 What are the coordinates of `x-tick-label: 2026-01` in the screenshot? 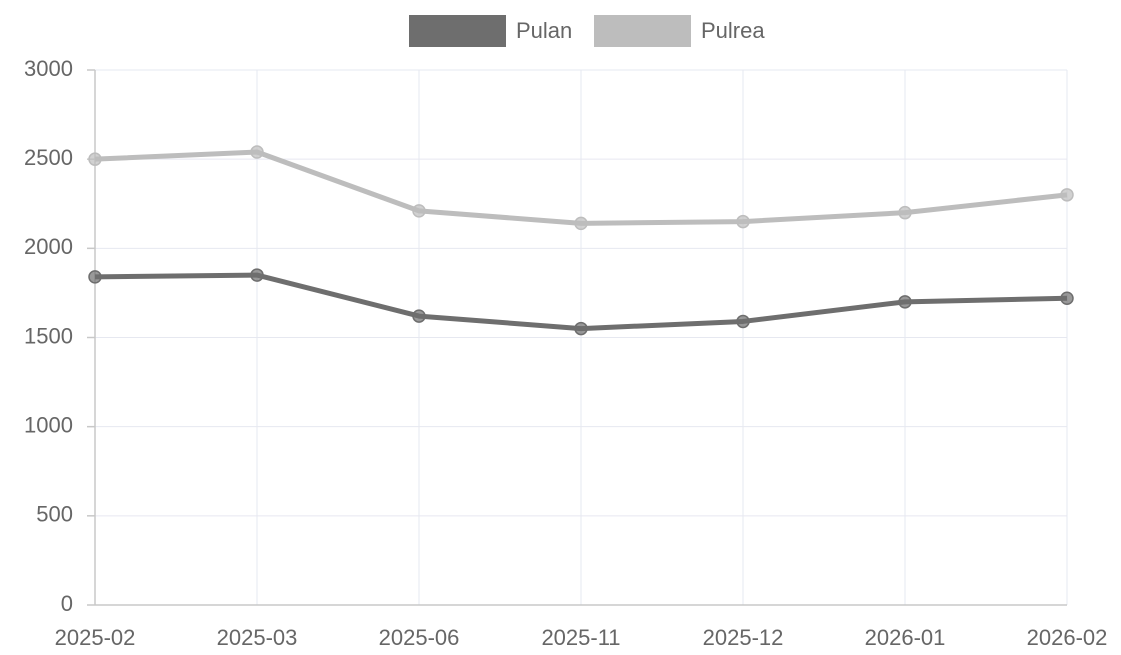 It's located at (905, 637).